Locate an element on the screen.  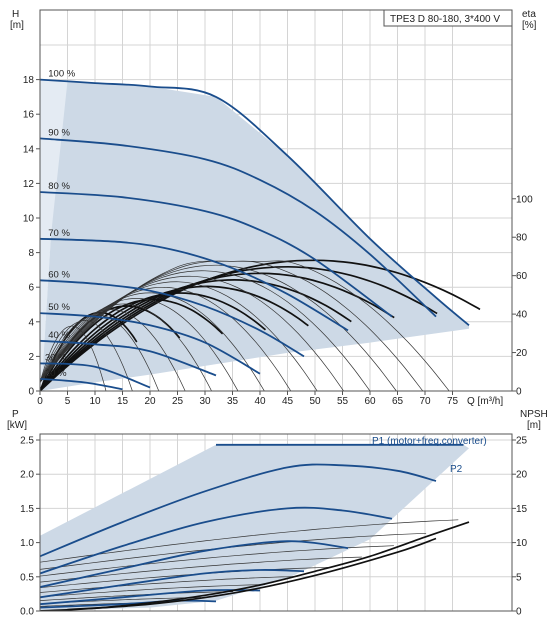
title-box: TPE3 D 80-180, 3*400 V is located at coordinates (448, 18).